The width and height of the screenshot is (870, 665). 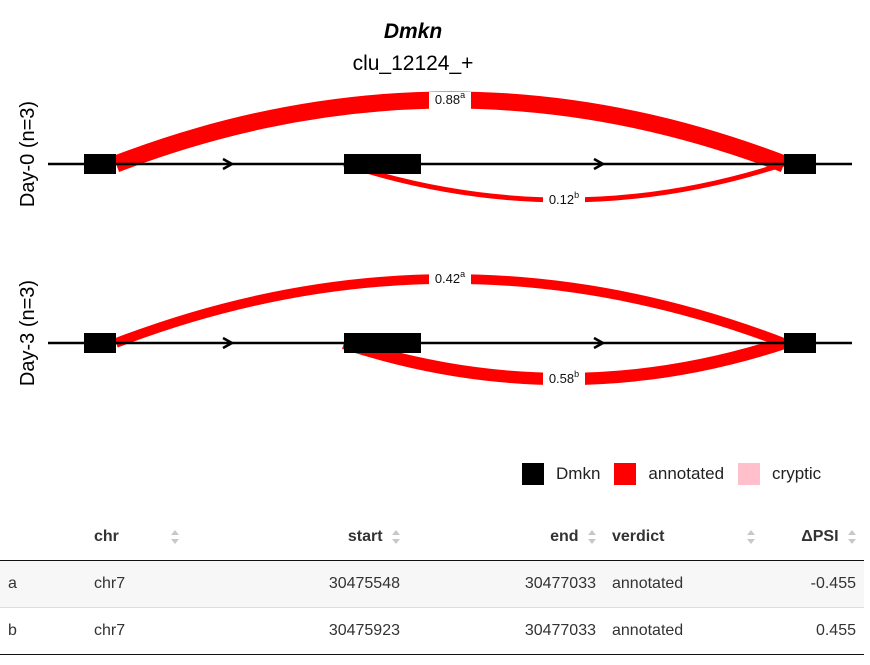 What do you see at coordinates (578, 473) in the screenshot?
I see `legend-label-dmkn: Dmkn` at bounding box center [578, 473].